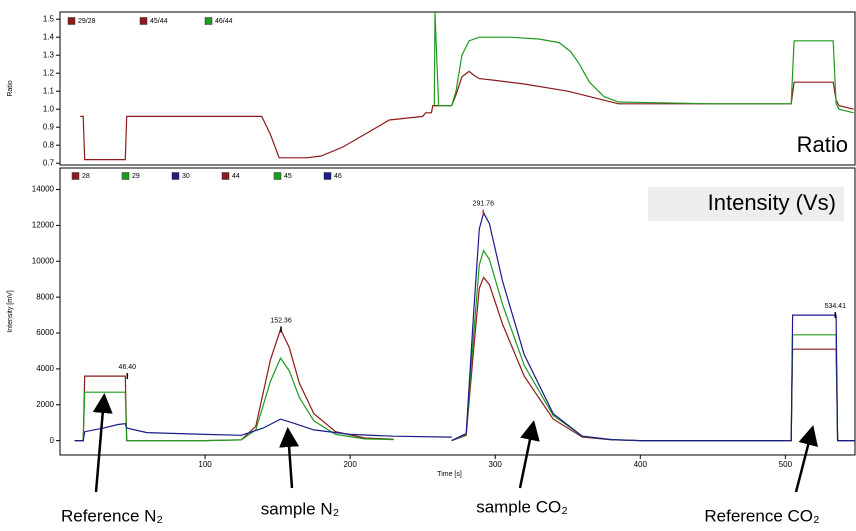  What do you see at coordinates (10, 311) in the screenshot?
I see `y-axis-label: Intensity [mV]` at bounding box center [10, 311].